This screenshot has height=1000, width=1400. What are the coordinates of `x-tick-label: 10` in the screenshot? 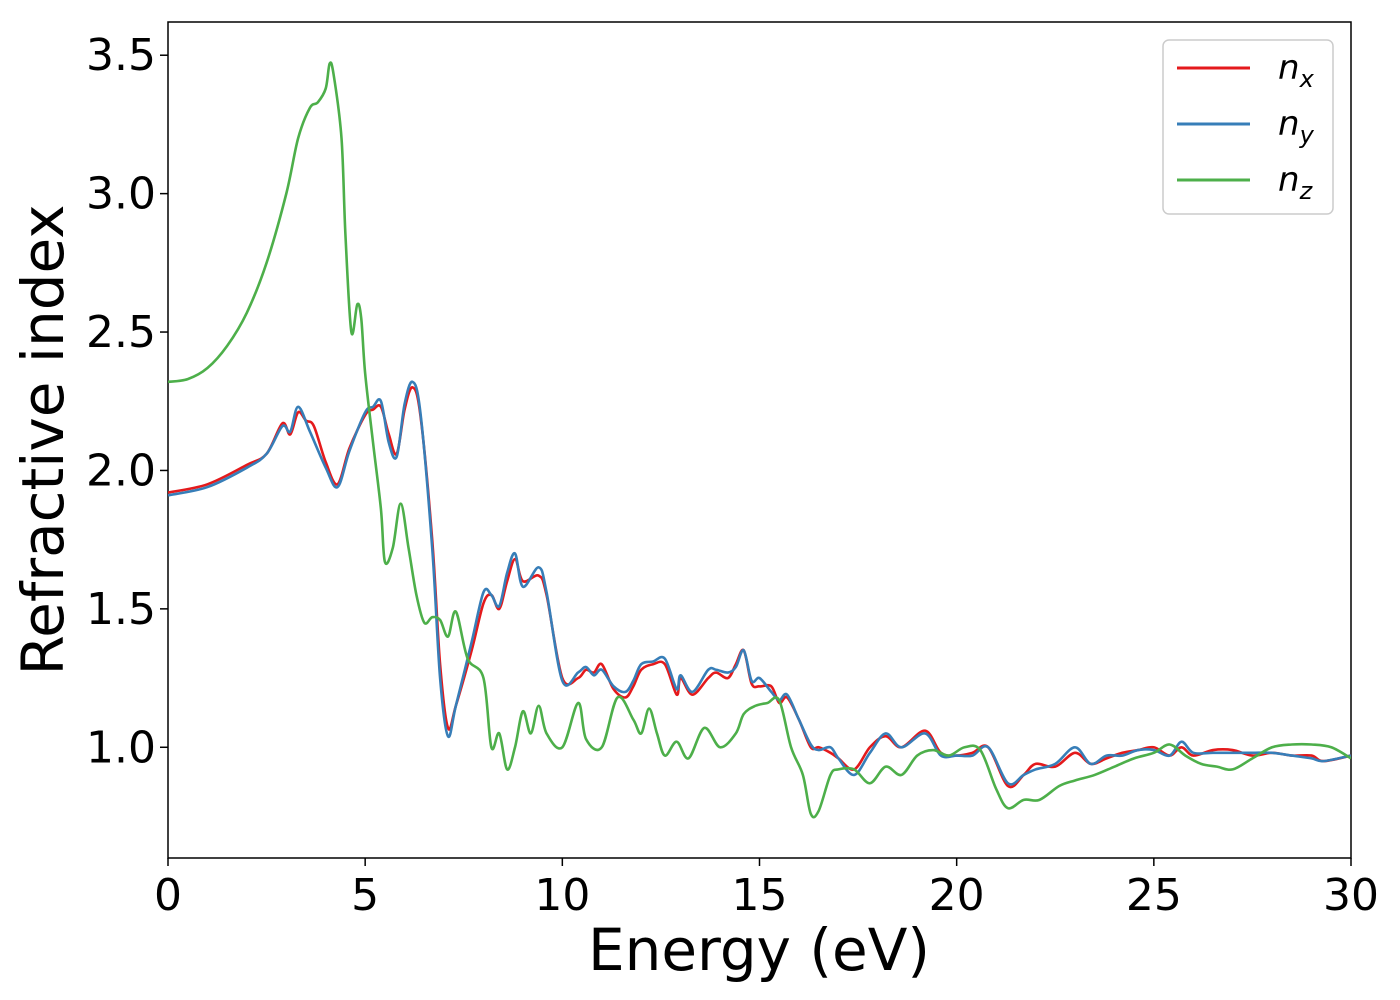 It's located at (562, 895).